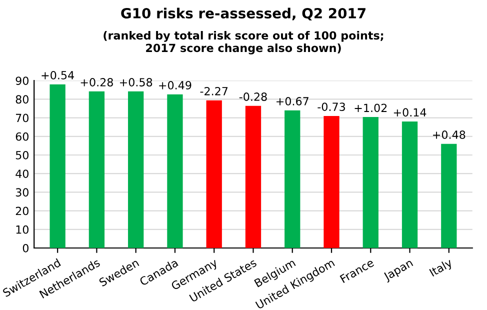 This screenshot has height=310, width=487. Describe the element at coordinates (441, 268) in the screenshot. I see `x-tick-label: Italy` at that location.